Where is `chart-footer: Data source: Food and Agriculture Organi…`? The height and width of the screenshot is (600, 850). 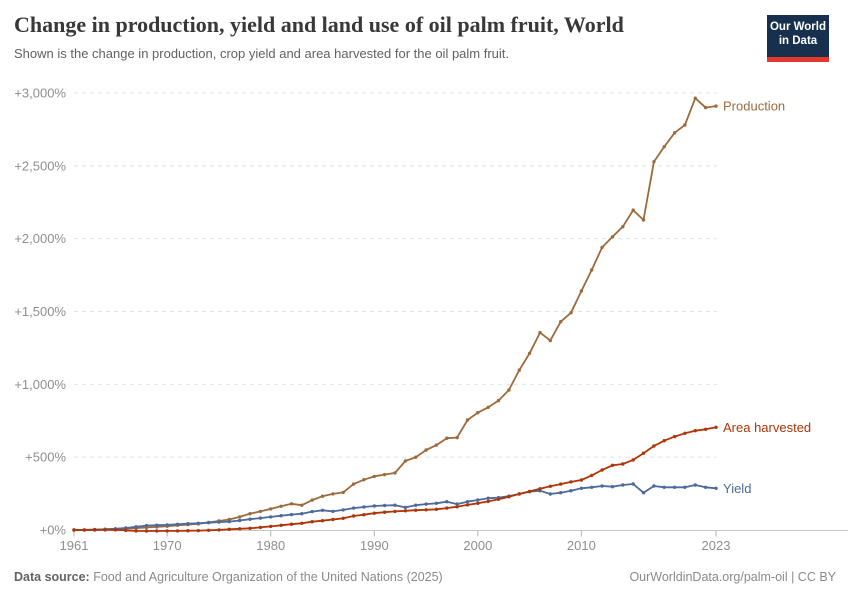 chart-footer: Data source: Food and Agriculture Organi… is located at coordinates (425, 577).